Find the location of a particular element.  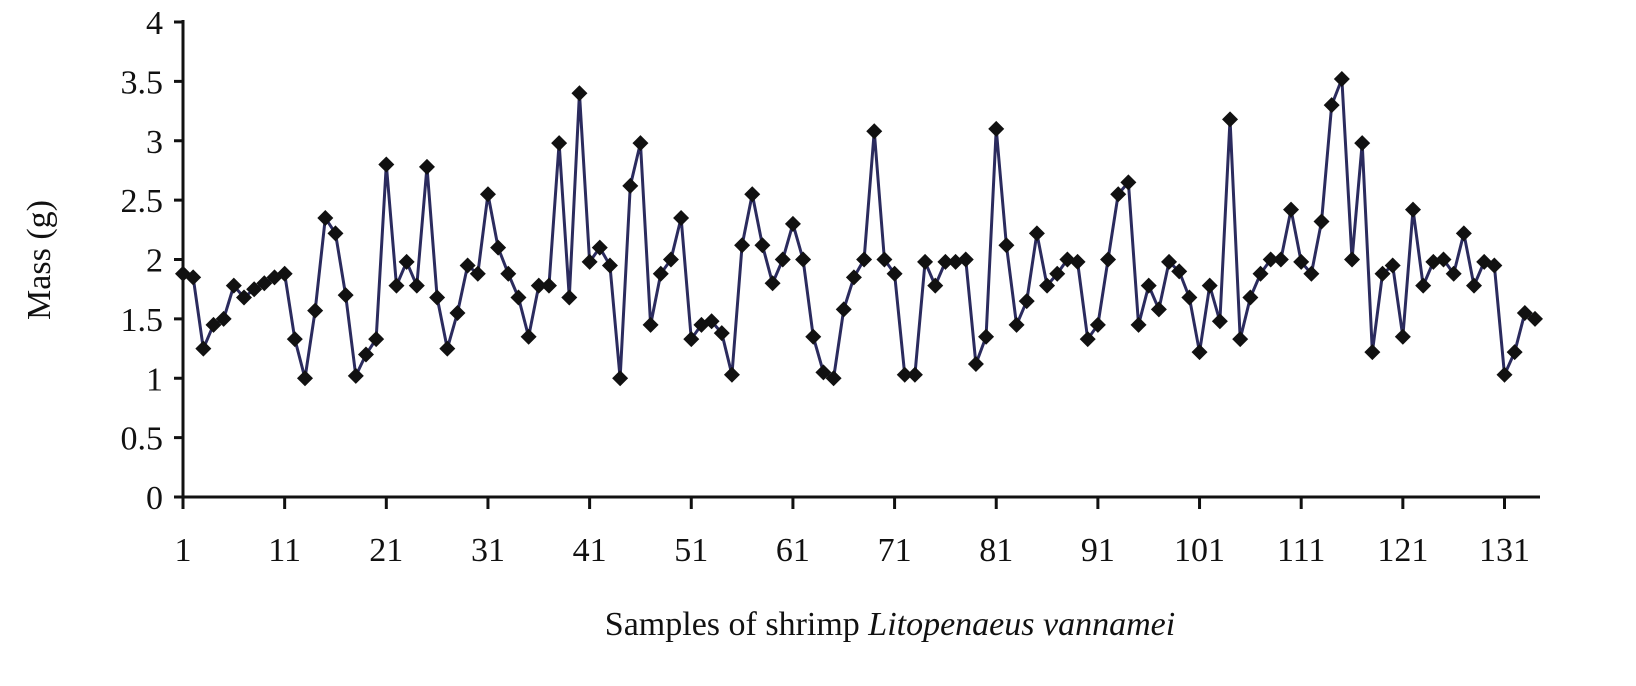

x-axis-label-part: Litopenaeus vannamei is located at coordinates (1021, 624).